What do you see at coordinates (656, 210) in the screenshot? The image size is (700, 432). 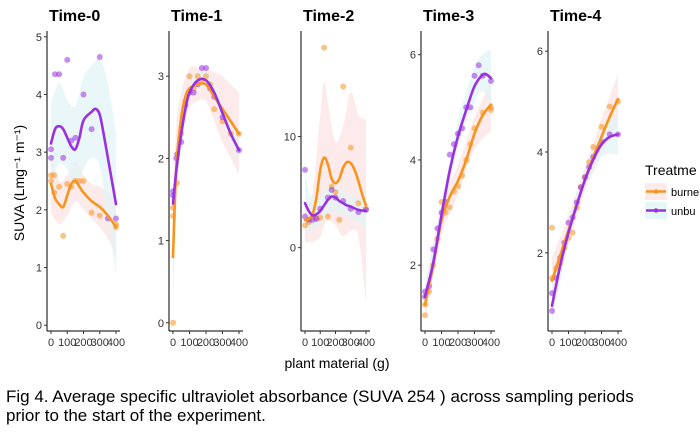 I see `legend-key-unburned-point` at bounding box center [656, 210].